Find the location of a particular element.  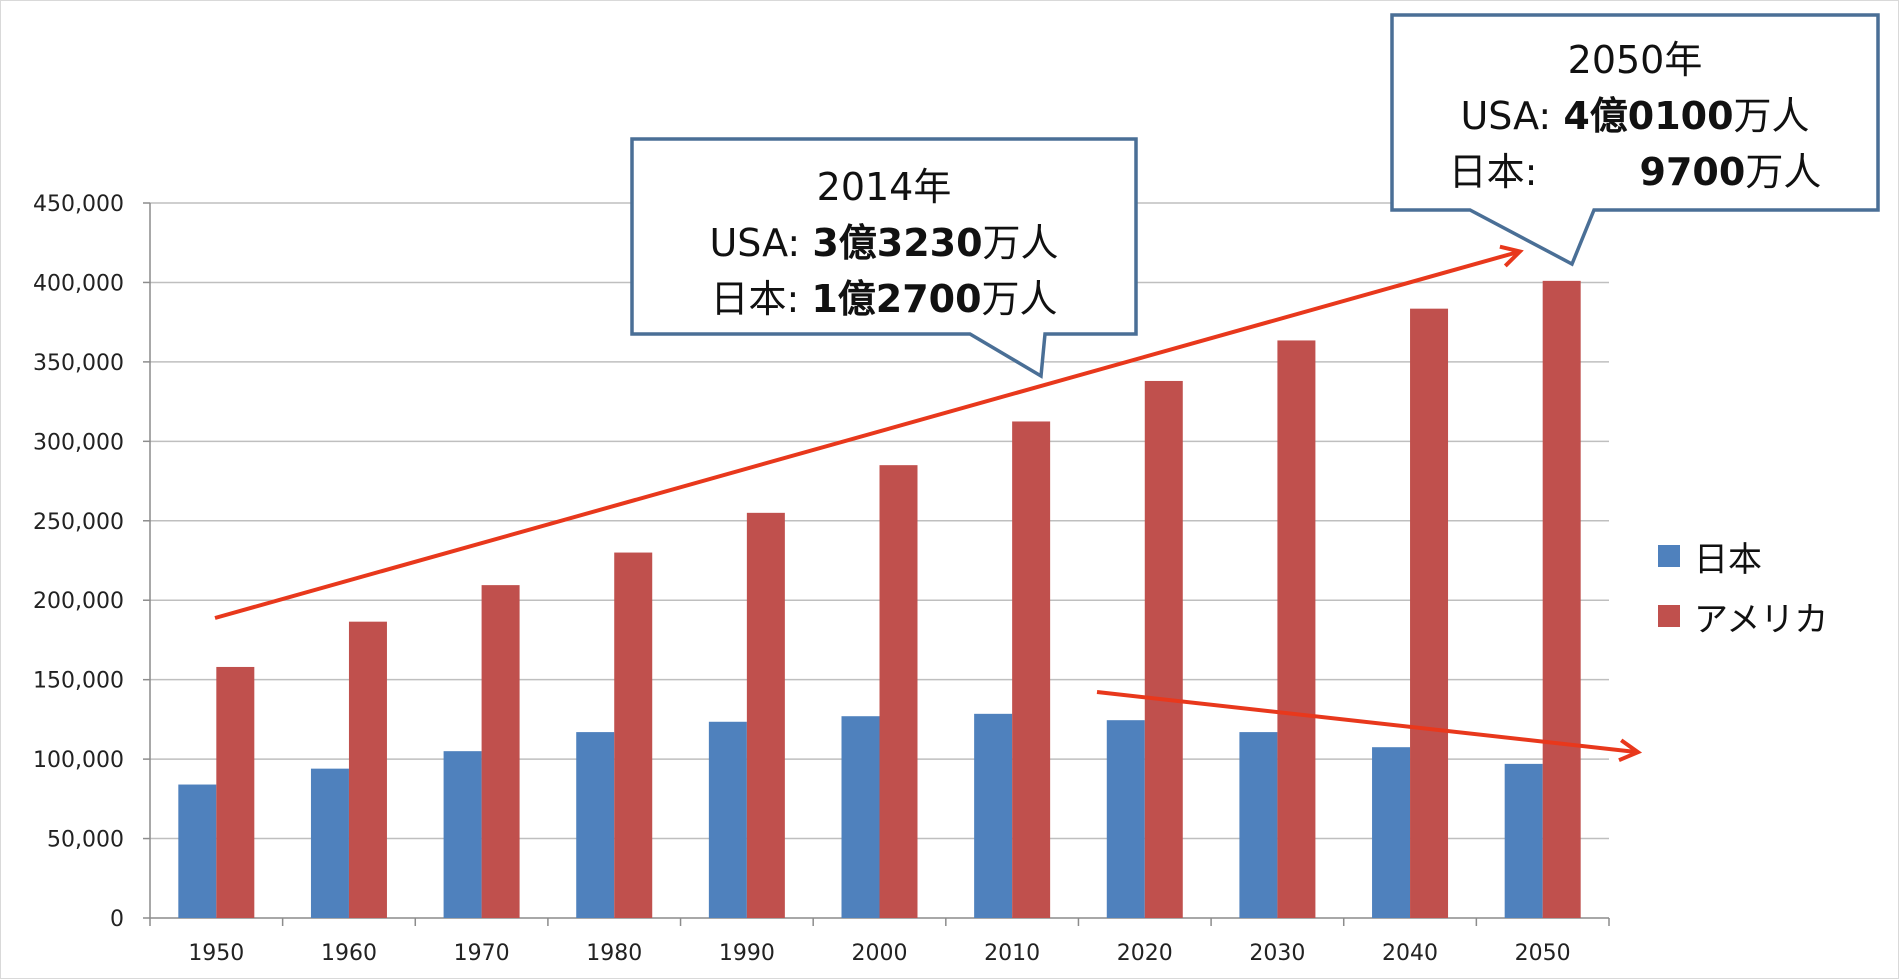

callout-2014-box is located at coordinates (884, 258).